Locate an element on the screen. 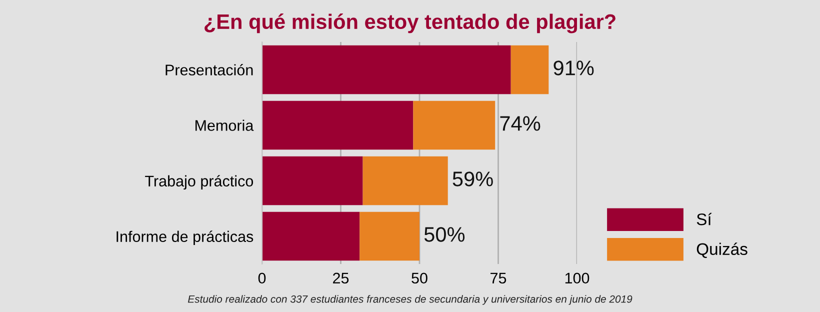 Image resolution: width=820 pixels, height=312 pixels. legend-label: Quizás is located at coordinates (722, 250).